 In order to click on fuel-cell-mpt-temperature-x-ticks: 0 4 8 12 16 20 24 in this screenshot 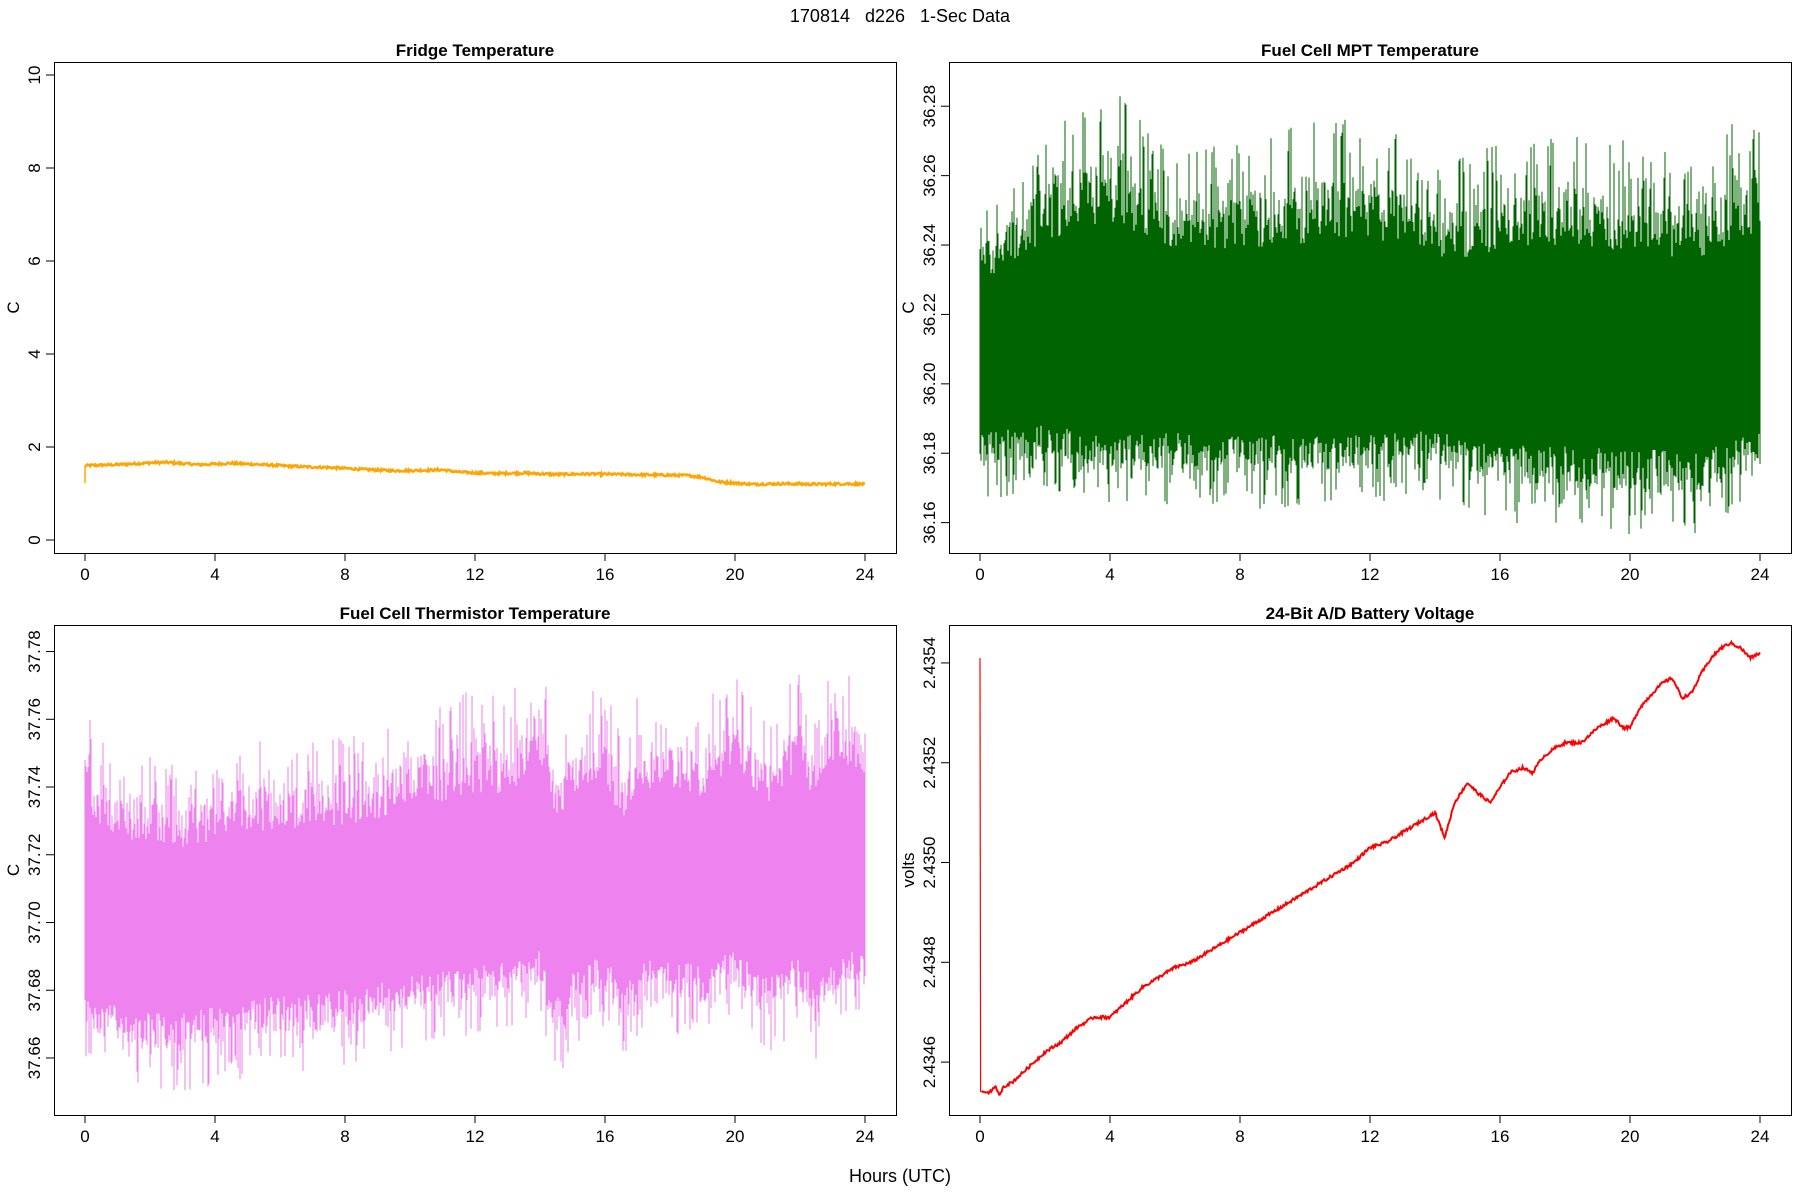, I will do `click(1372, 568)`.